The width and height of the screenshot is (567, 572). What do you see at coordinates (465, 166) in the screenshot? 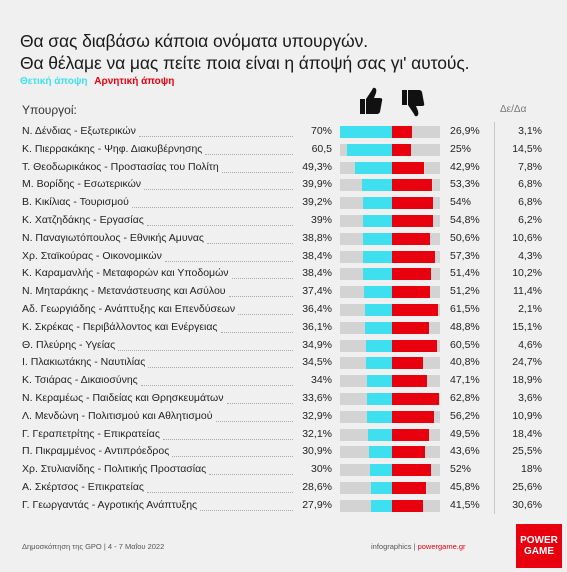
I see `negative-value-label: 42,9%` at bounding box center [465, 166].